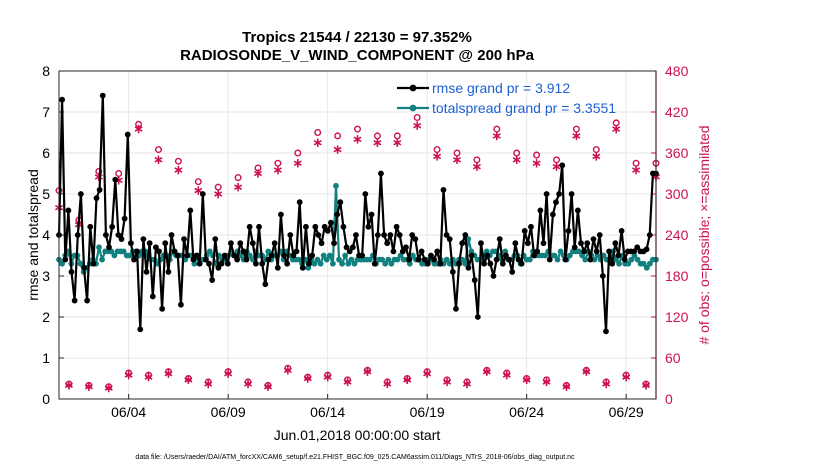 The width and height of the screenshot is (830, 470). What do you see at coordinates (46, 194) in the screenshot?
I see `y-tick-label-left: 5` at bounding box center [46, 194].